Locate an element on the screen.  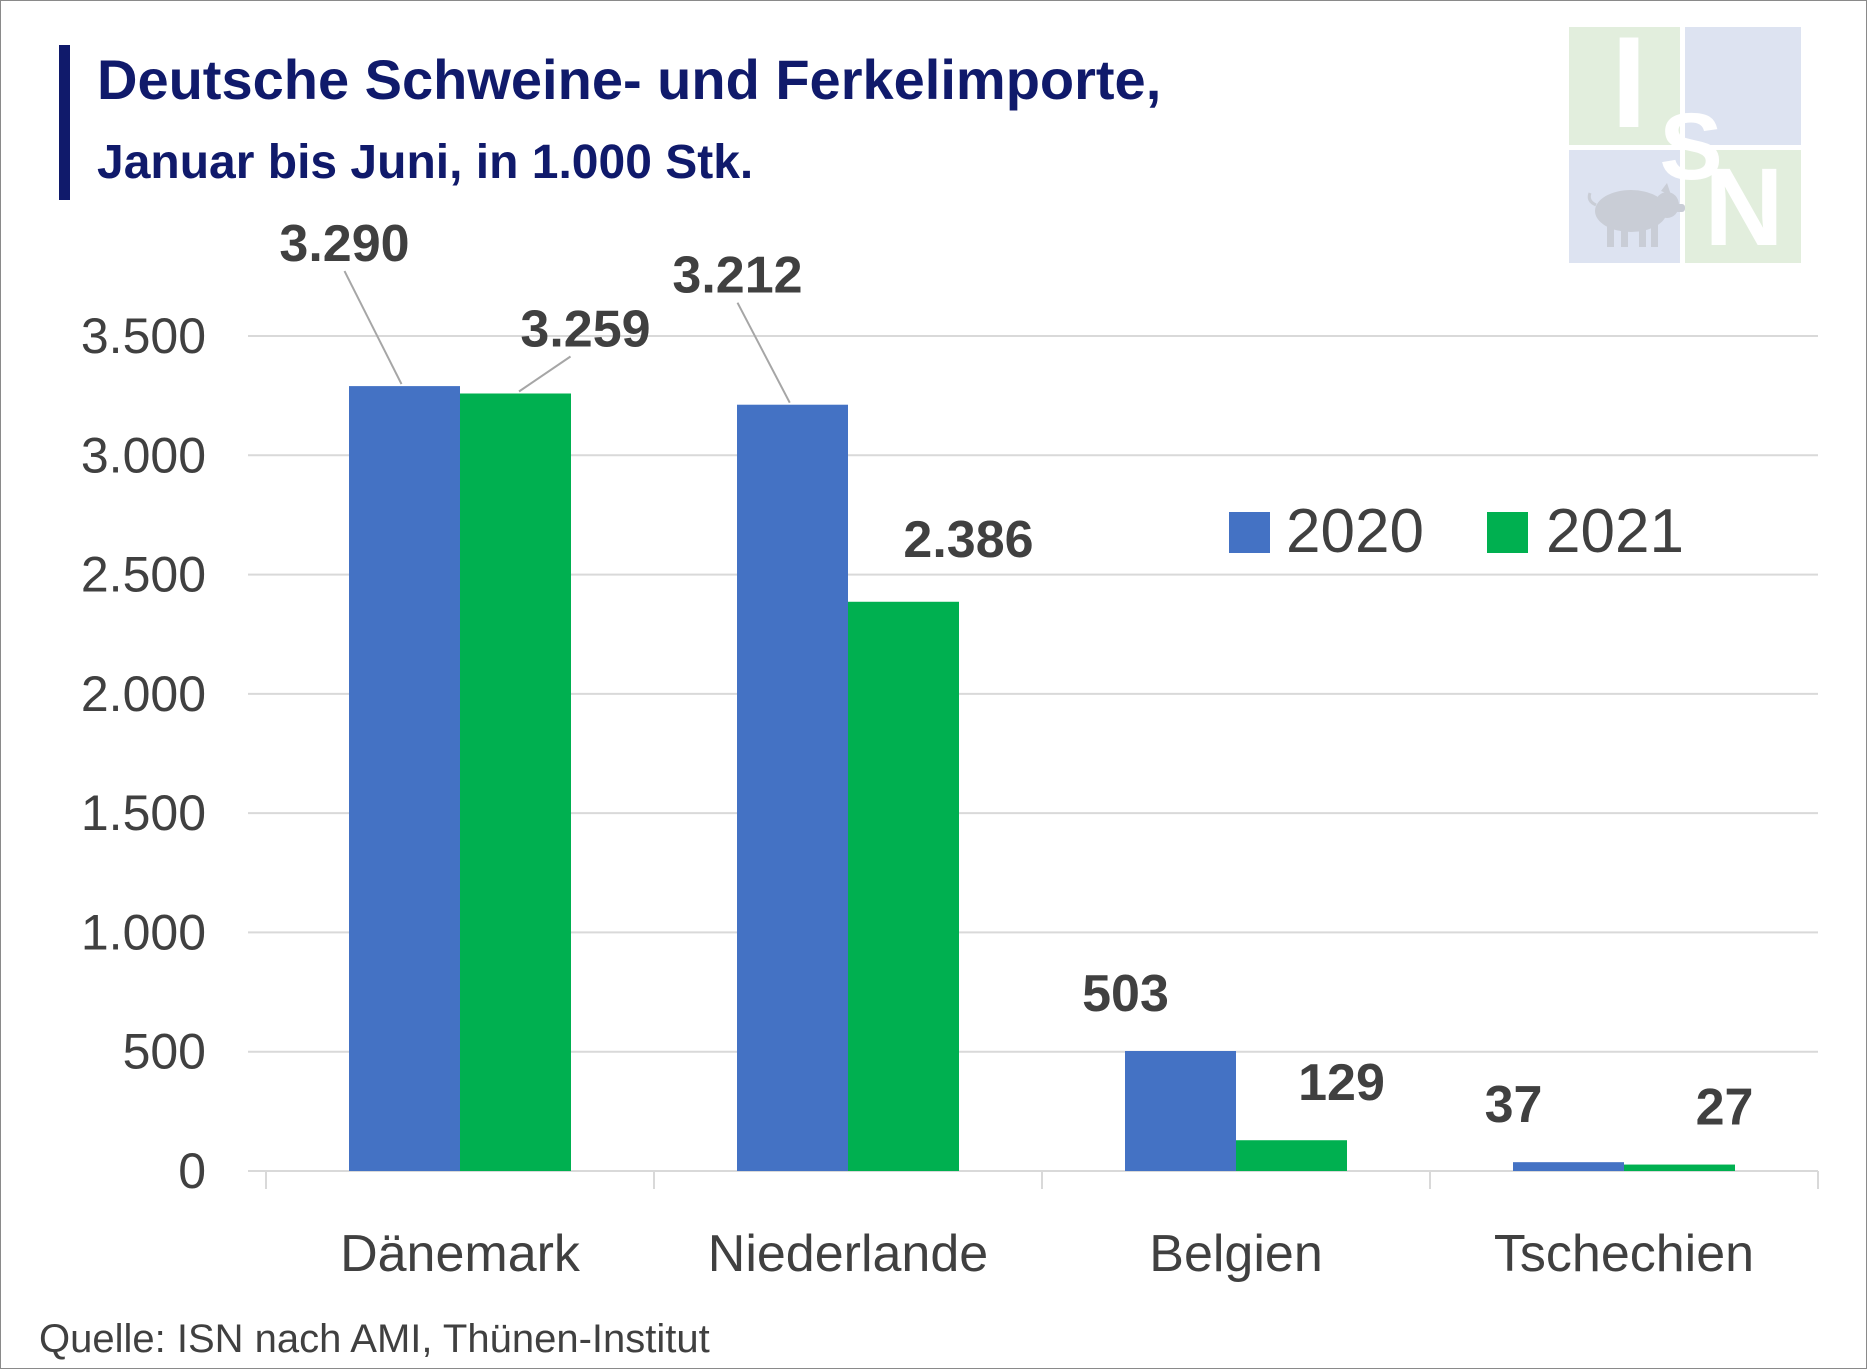
data-label: 27 is located at coordinates (1725, 1108).